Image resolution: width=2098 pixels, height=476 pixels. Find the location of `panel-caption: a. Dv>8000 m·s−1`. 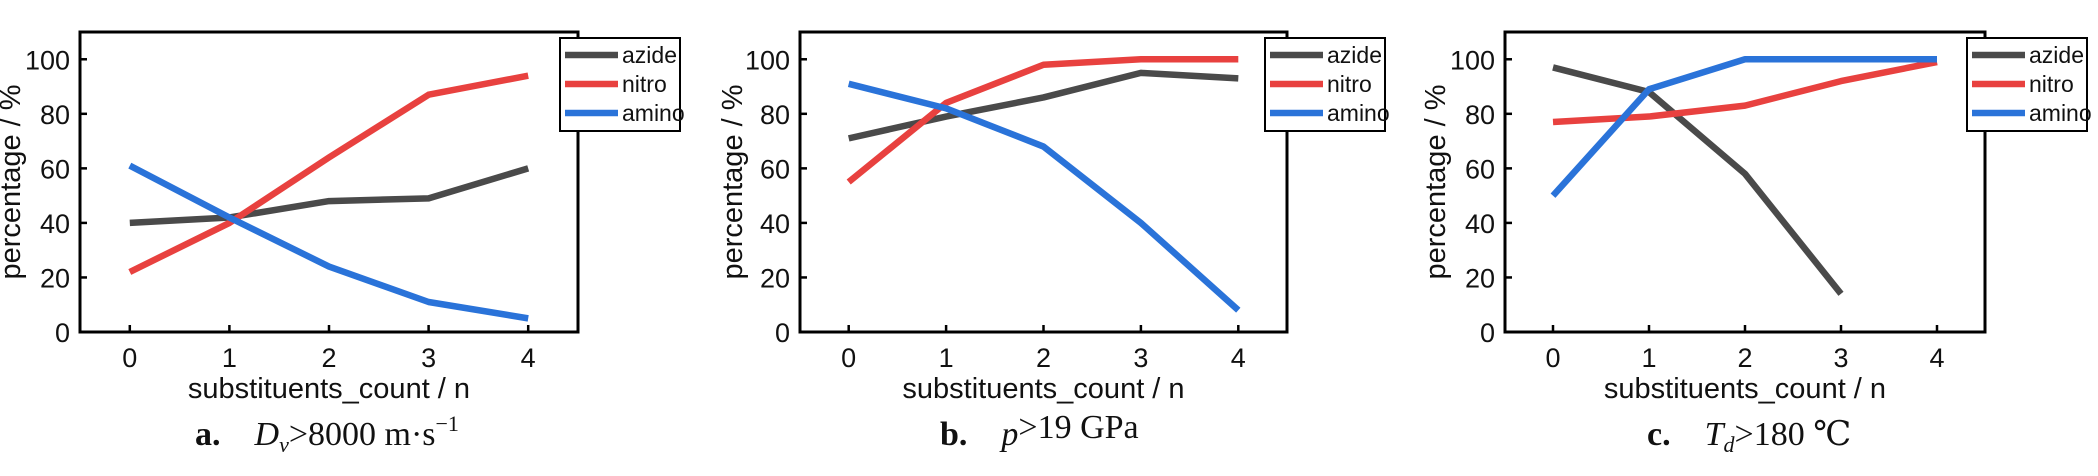

panel-caption: a. Dv>8000 m·s−1 is located at coordinates (327, 434).